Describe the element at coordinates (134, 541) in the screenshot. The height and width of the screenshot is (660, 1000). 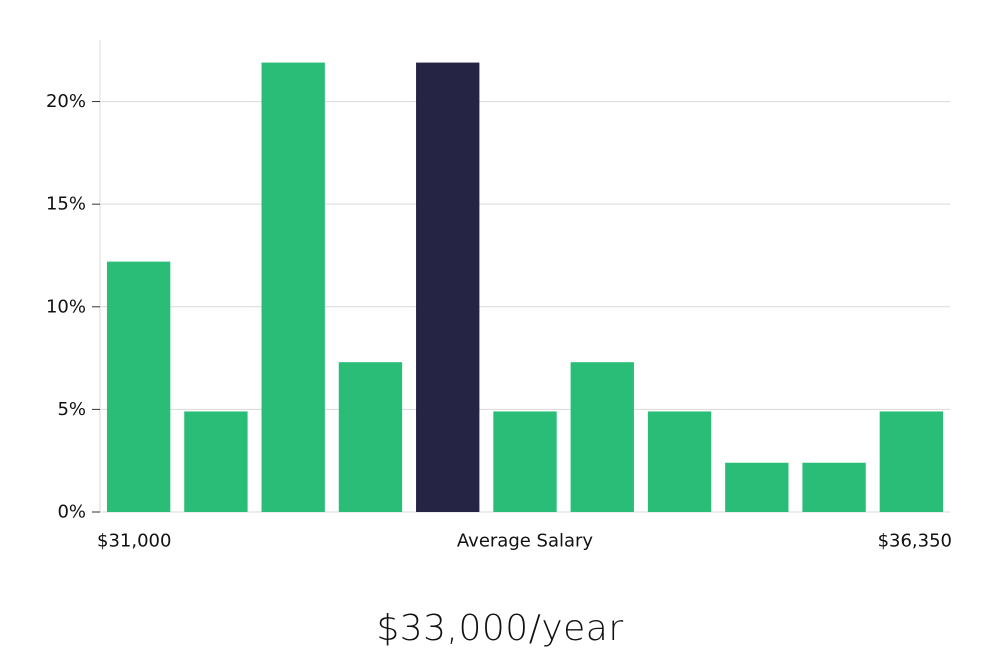
I see `x-min-label: $31,000` at that location.